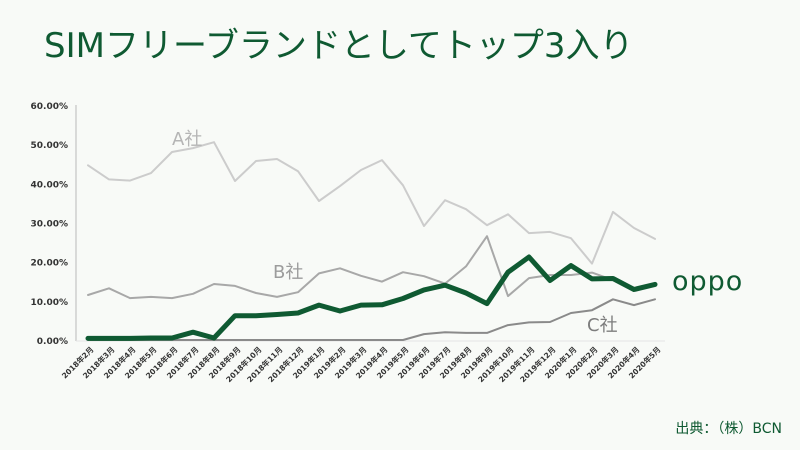 The height and width of the screenshot is (450, 800). Describe the element at coordinates (50, 225) in the screenshot. I see `y-tick-label: 30.00%` at that location.